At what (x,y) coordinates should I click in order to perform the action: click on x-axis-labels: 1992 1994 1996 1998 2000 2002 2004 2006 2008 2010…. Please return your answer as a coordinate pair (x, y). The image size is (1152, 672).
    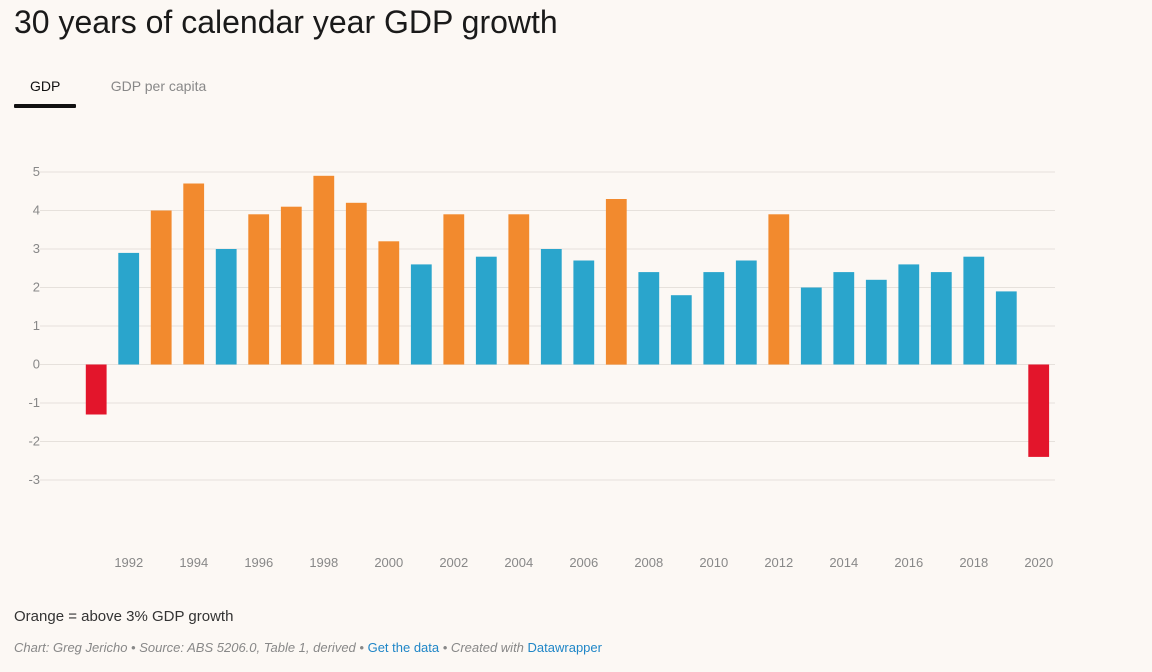
    Looking at the image, I should click on (583, 562).